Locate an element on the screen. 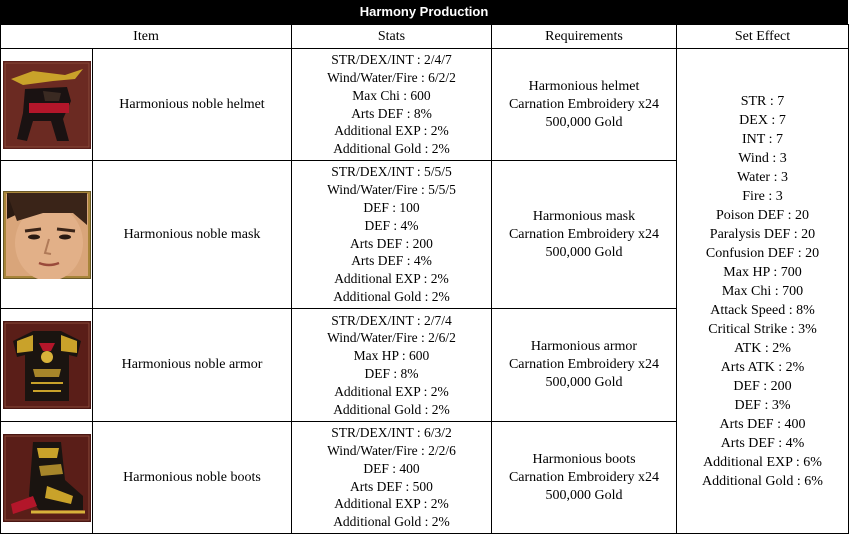 Image resolution: width=849 pixels, height=536 pixels. header-set-effect: Set Effect is located at coordinates (762, 36).